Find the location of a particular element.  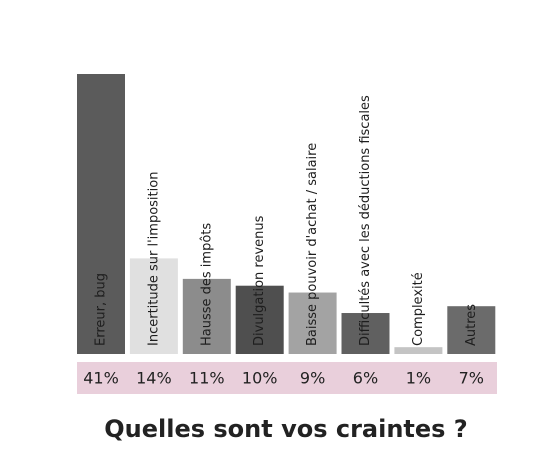

value-label: 9% is located at coordinates (312, 378).